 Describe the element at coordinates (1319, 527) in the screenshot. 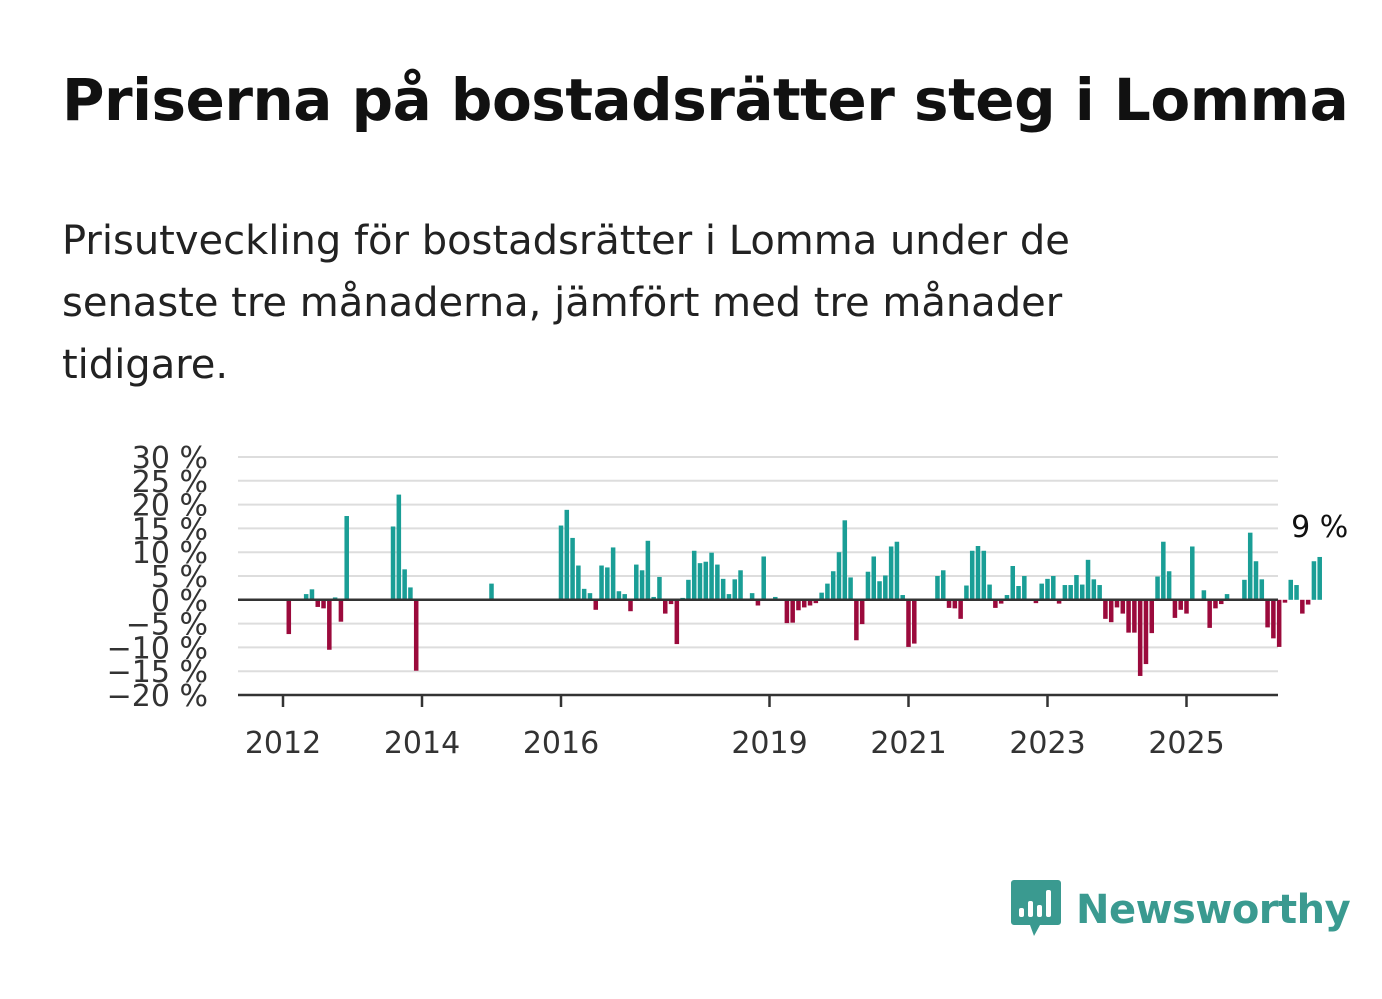

I see `latest-value-label: 9 %` at that location.